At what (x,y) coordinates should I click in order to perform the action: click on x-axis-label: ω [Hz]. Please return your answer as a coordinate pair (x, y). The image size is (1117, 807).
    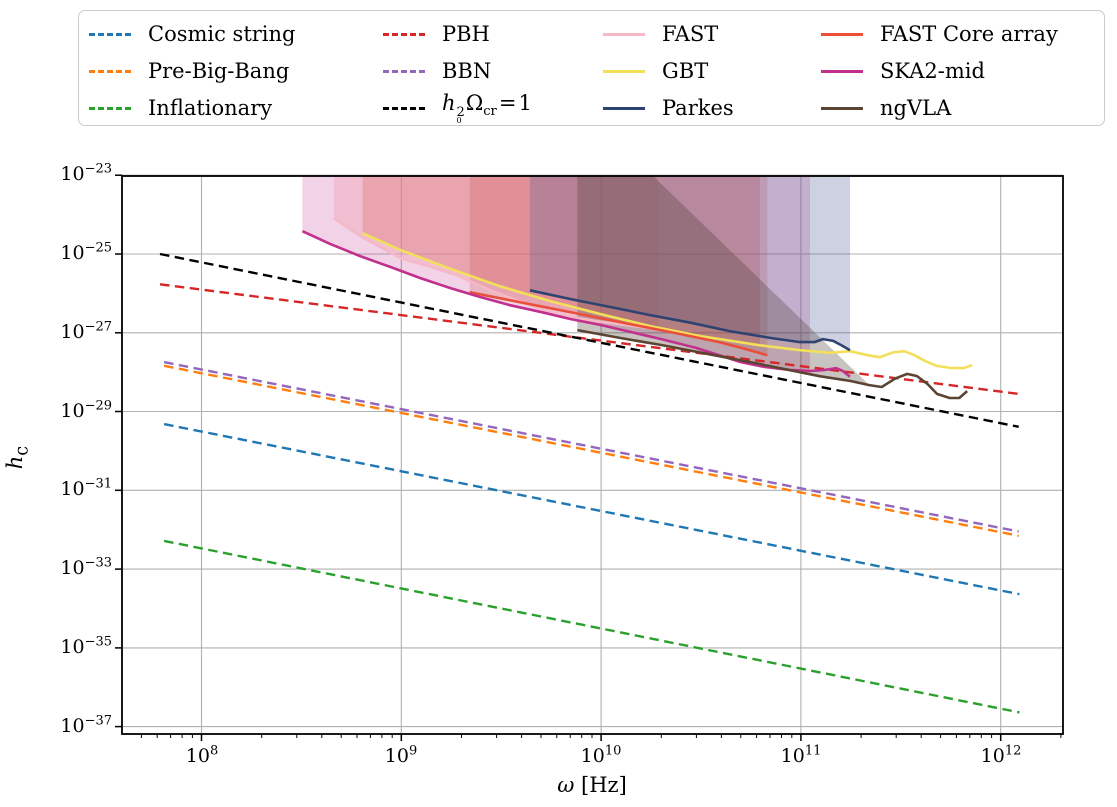
    Looking at the image, I should click on (592, 785).